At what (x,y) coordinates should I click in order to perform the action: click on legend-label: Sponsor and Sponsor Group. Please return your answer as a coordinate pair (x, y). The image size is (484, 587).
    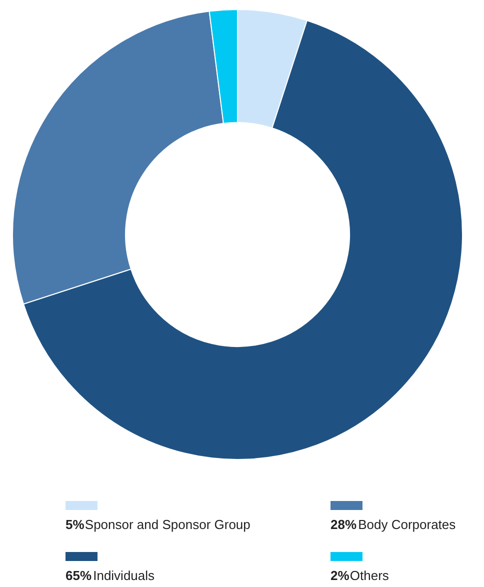
    Looking at the image, I should click on (167, 524).